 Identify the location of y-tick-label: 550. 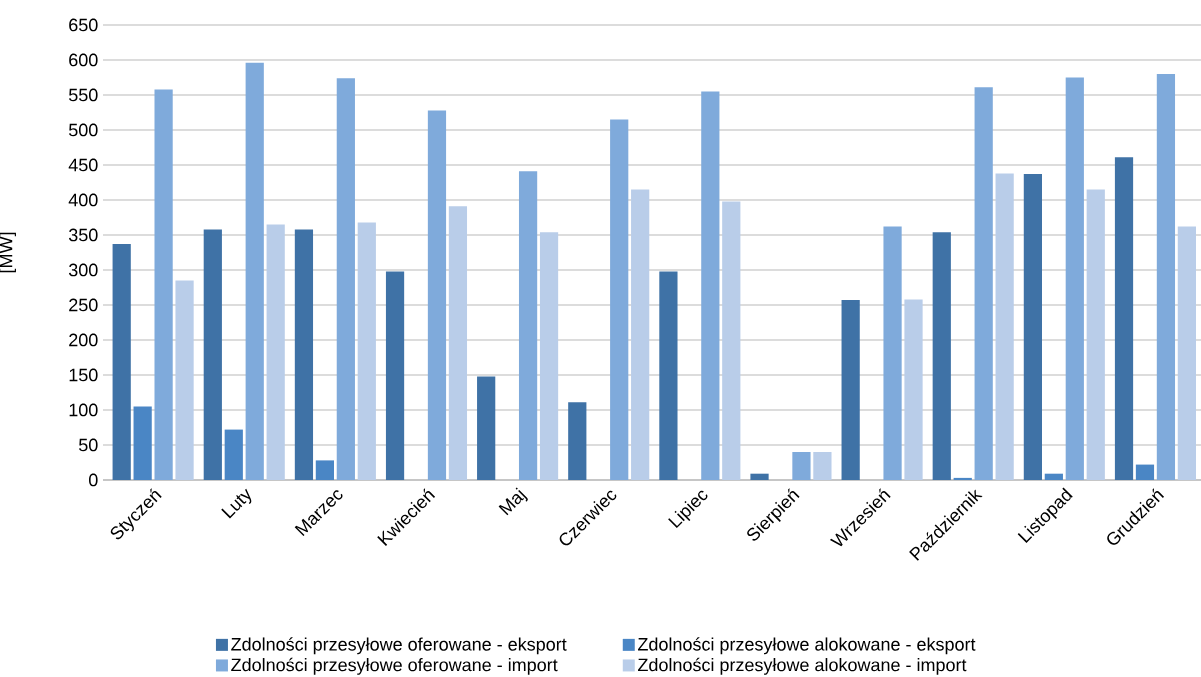
(83, 95).